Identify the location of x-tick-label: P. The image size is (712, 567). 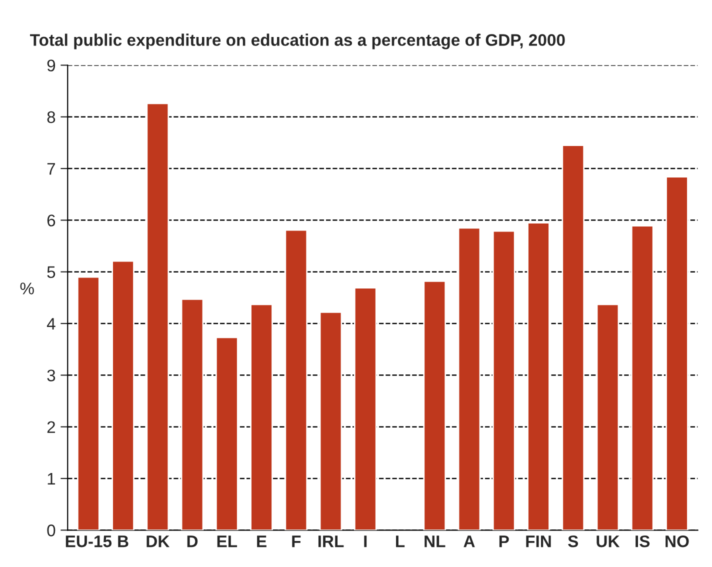
(504, 542).